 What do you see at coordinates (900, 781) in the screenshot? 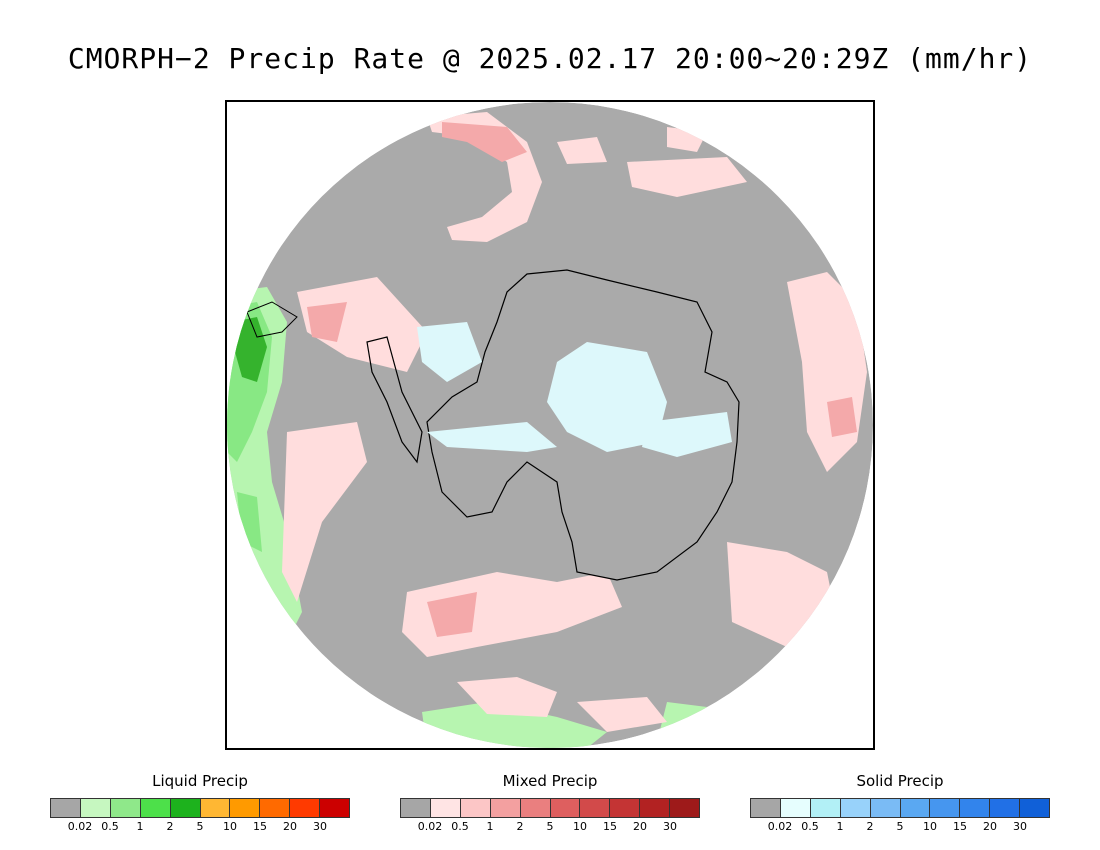
I see `legend-title: Solid Precip` at bounding box center [900, 781].